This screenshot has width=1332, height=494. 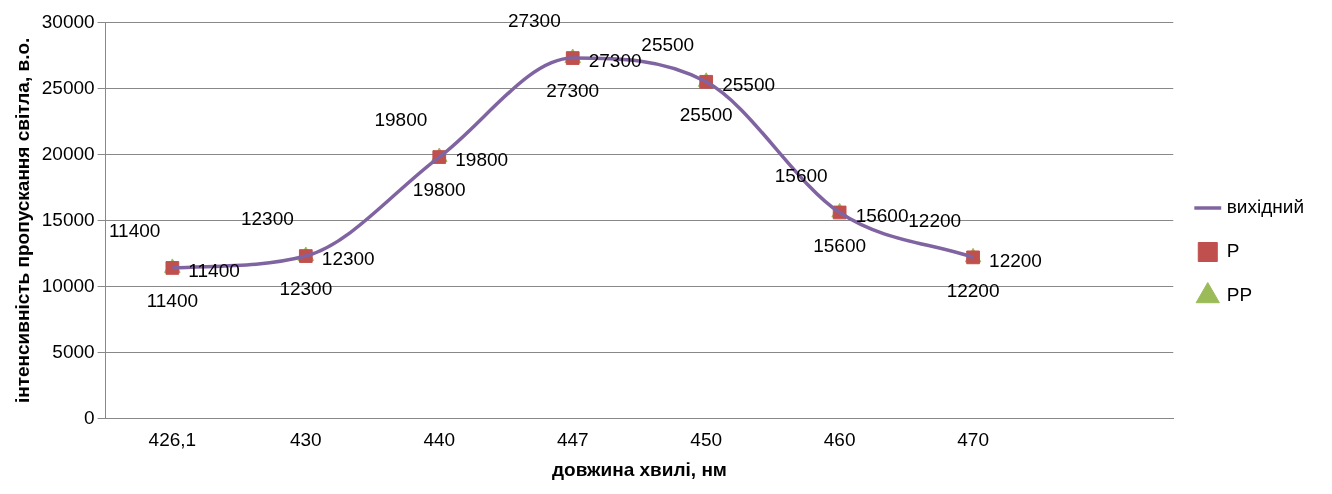 What do you see at coordinates (839, 440) in the screenshot?
I see `x-tick-label: 460` at bounding box center [839, 440].